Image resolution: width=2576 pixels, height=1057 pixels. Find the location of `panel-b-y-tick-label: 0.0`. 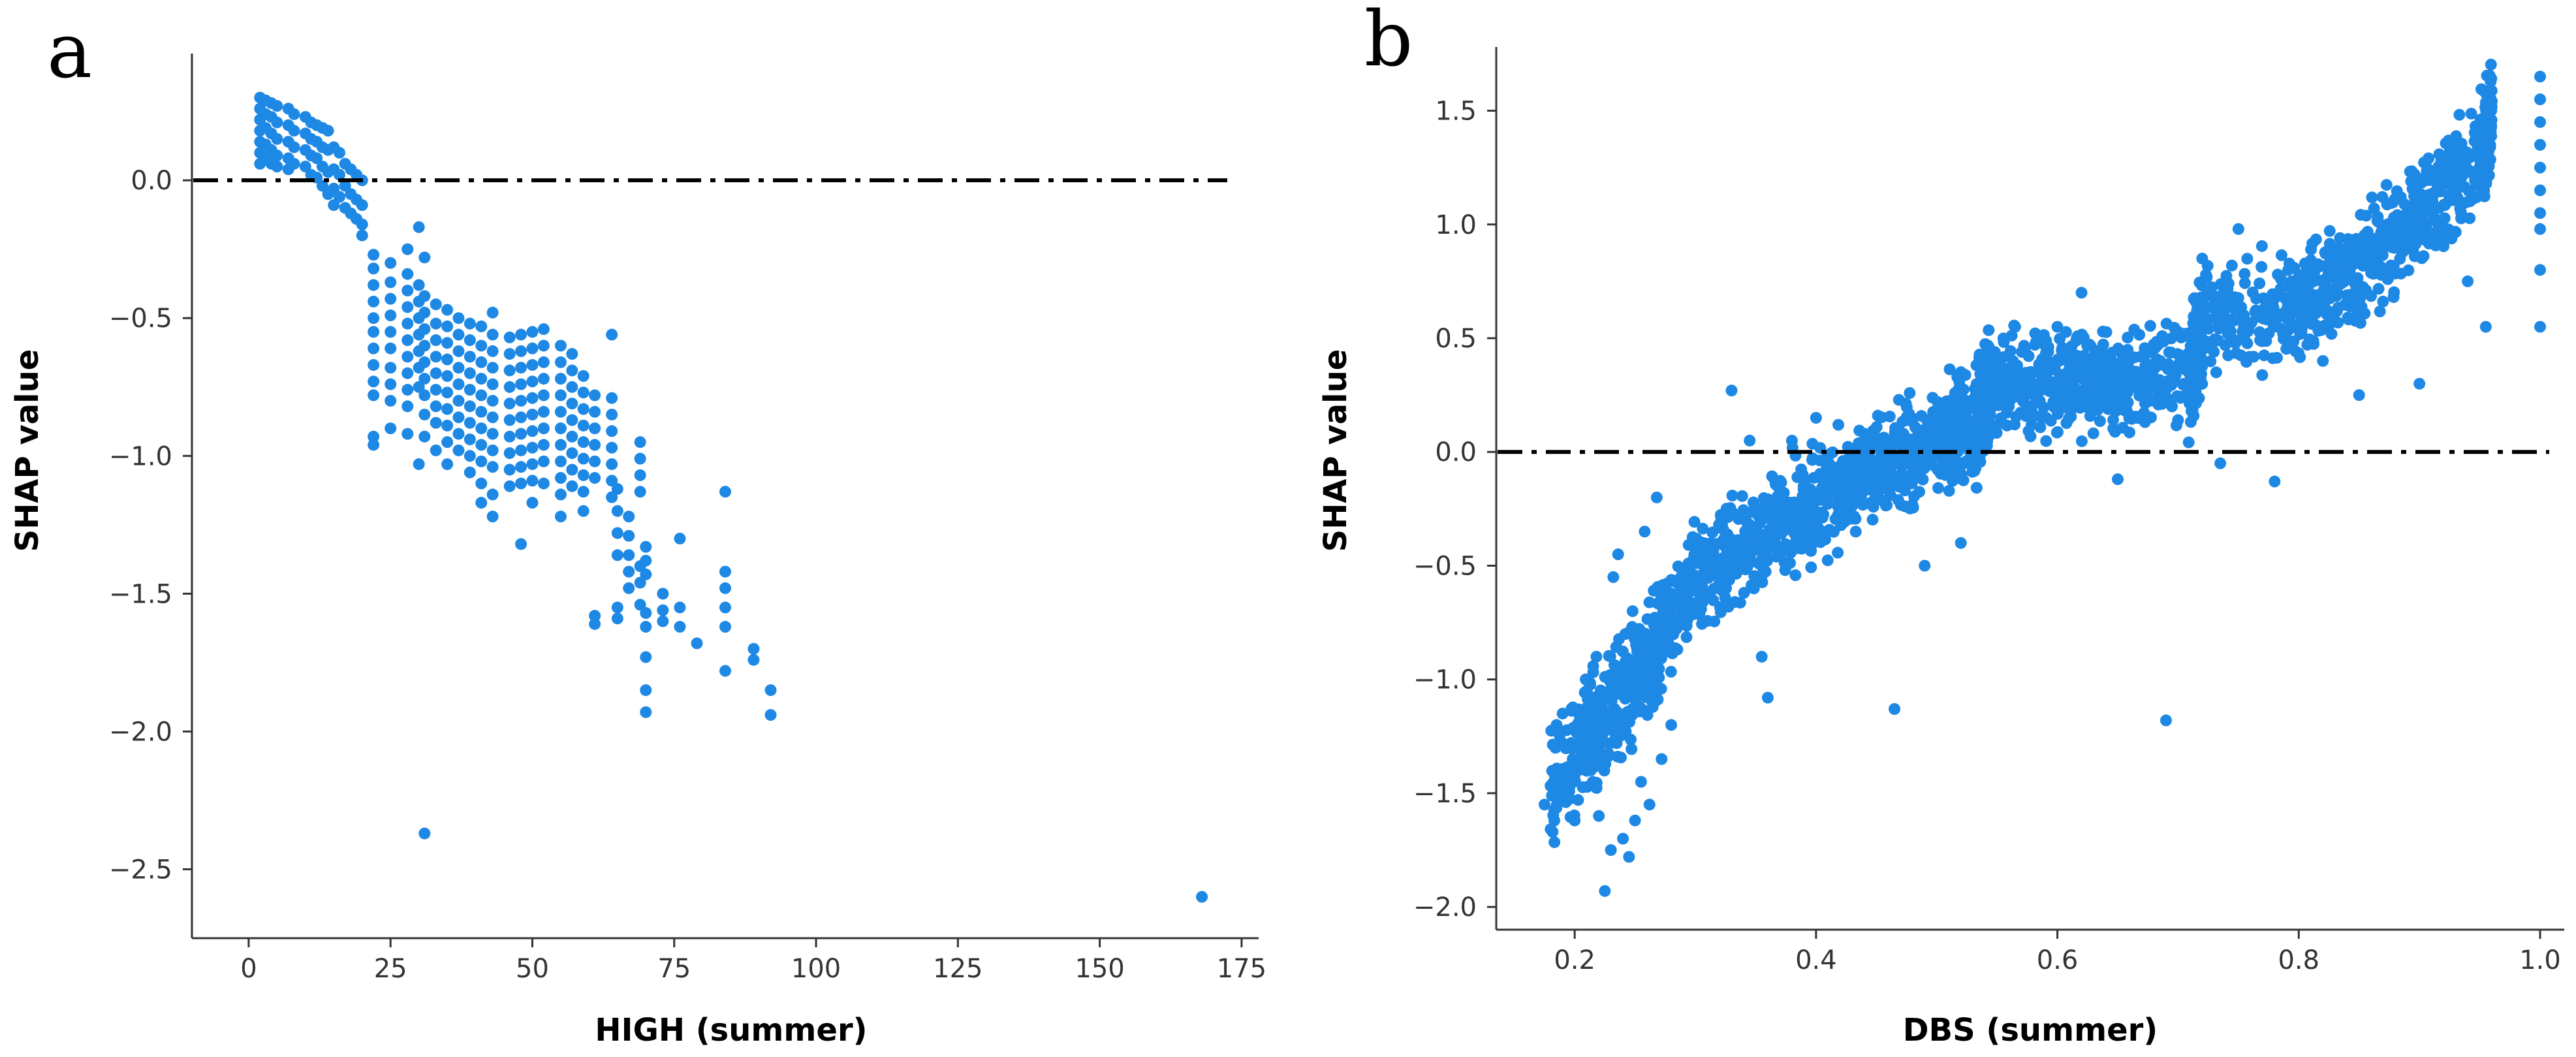

panel-b-y-tick-label: 0.0 is located at coordinates (1456, 452).